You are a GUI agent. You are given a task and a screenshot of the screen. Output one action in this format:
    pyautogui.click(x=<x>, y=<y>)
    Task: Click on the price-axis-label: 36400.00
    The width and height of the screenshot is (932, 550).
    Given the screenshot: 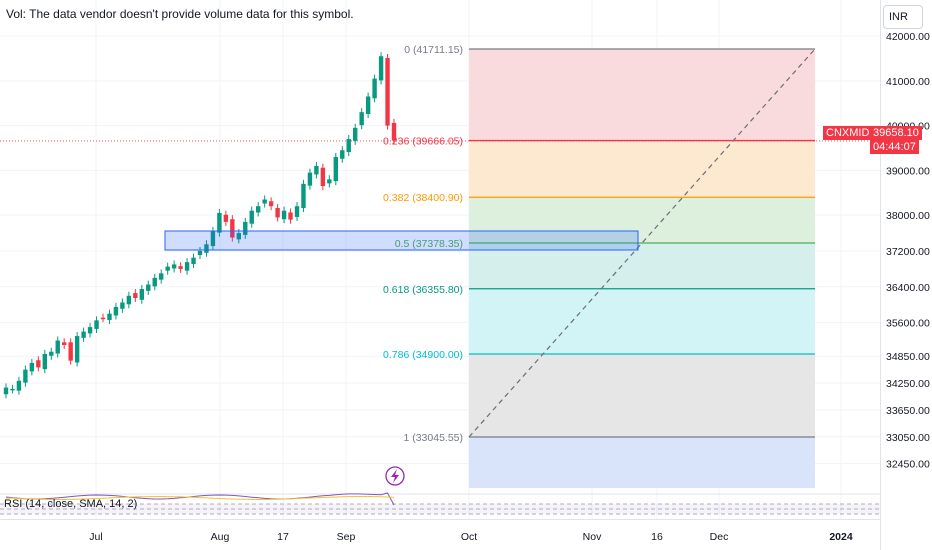 What is the action you would take?
    pyautogui.click(x=908, y=288)
    